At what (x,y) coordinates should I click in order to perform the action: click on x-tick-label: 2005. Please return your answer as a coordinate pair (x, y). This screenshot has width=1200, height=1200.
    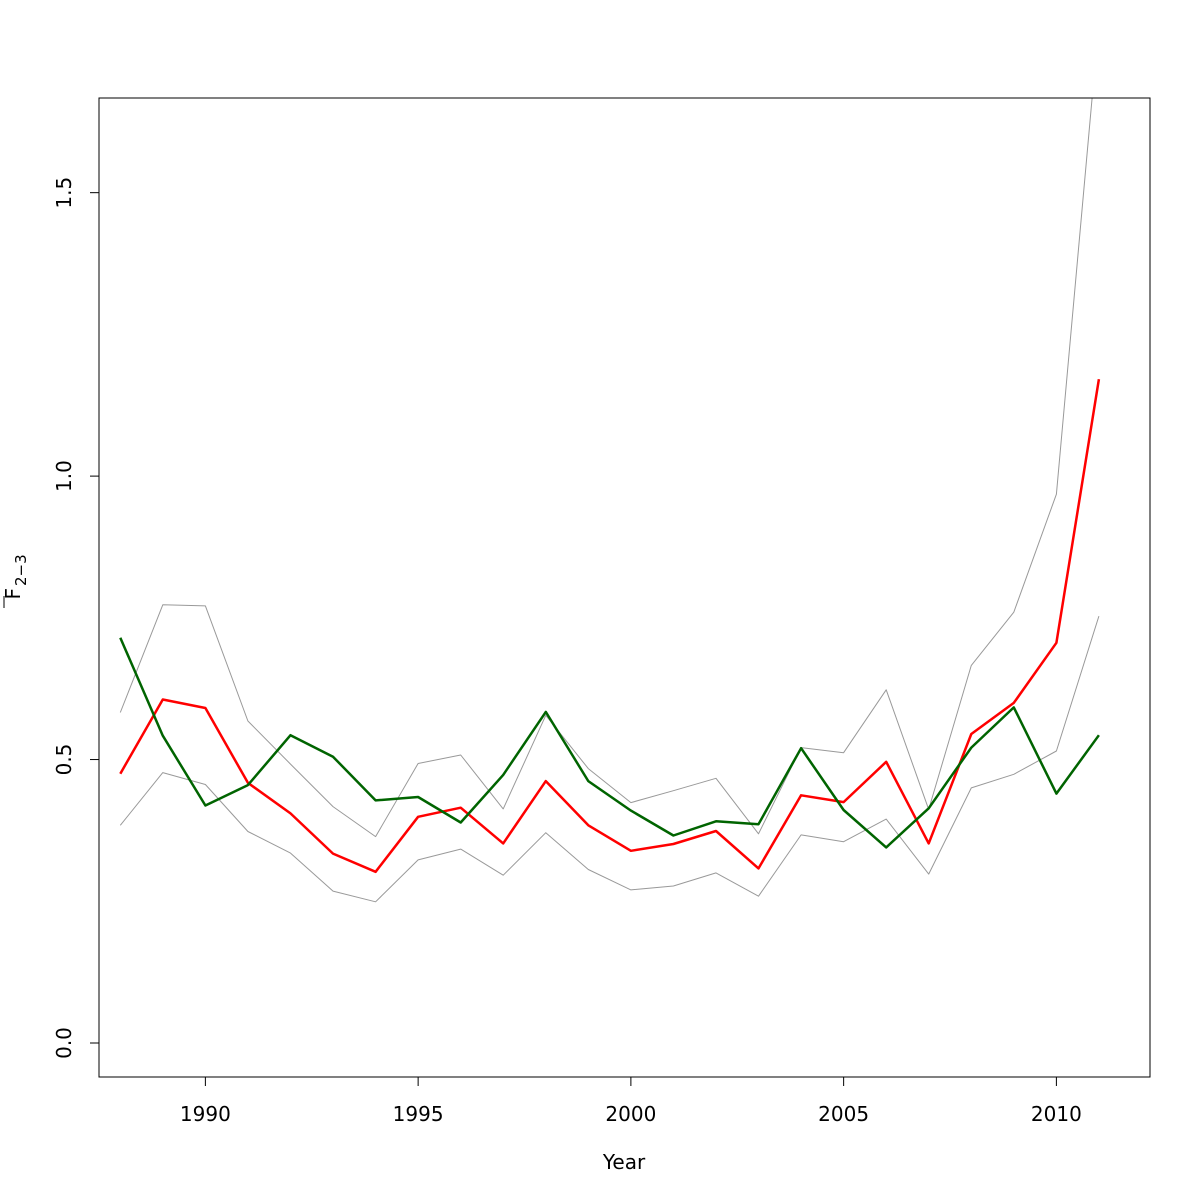
    Looking at the image, I should click on (843, 1114).